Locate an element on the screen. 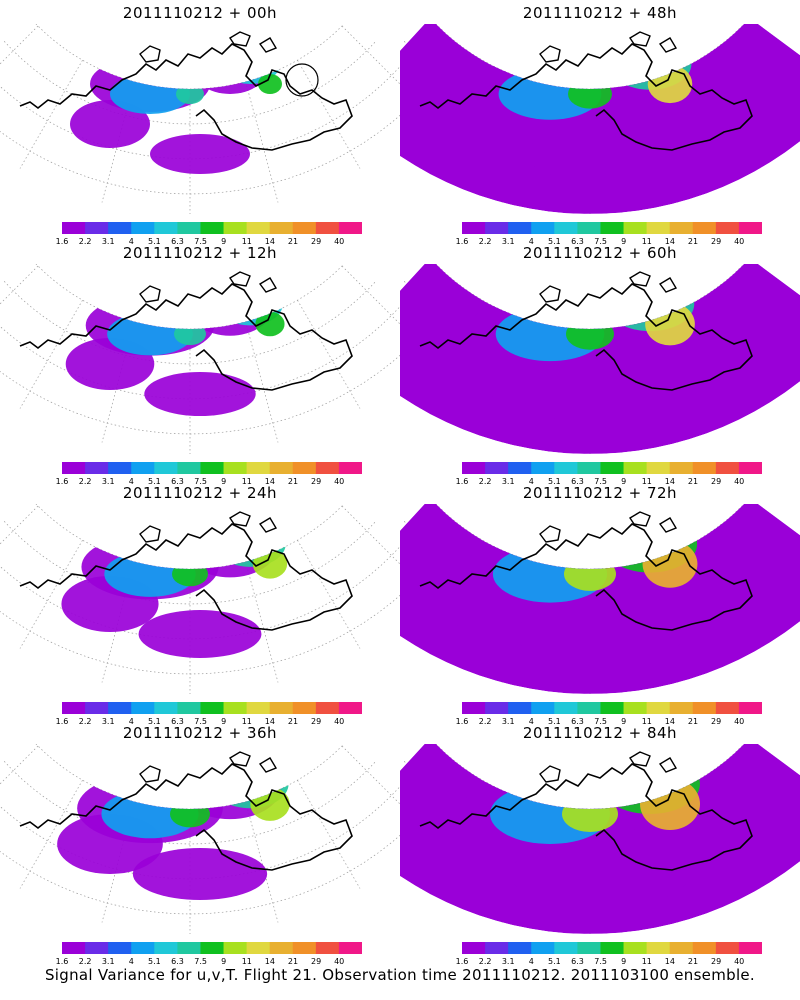 Image resolution: width=800 pixels, height=1000 pixels. colorbar-tick-label: 2.2 is located at coordinates (85, 721).